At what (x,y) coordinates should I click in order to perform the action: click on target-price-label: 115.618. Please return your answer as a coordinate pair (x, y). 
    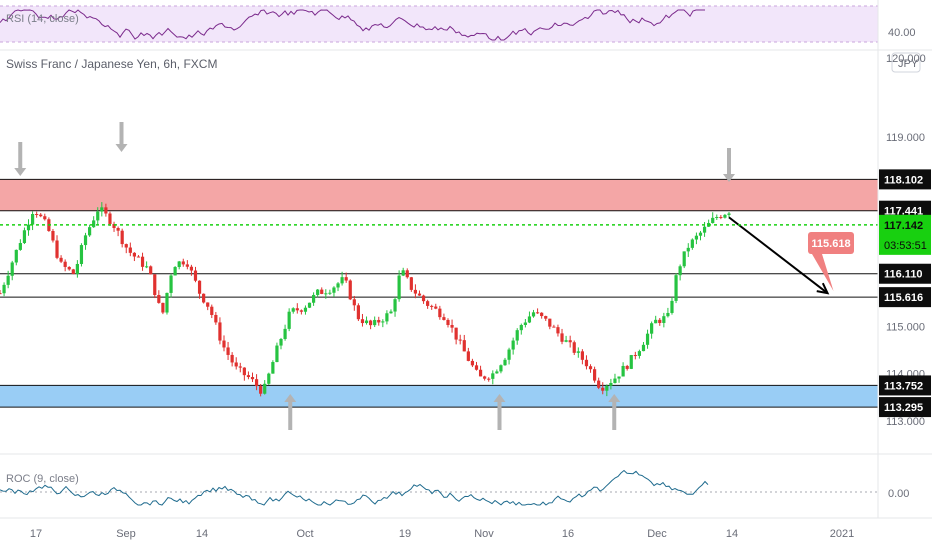
    Looking at the image, I should click on (830, 244).